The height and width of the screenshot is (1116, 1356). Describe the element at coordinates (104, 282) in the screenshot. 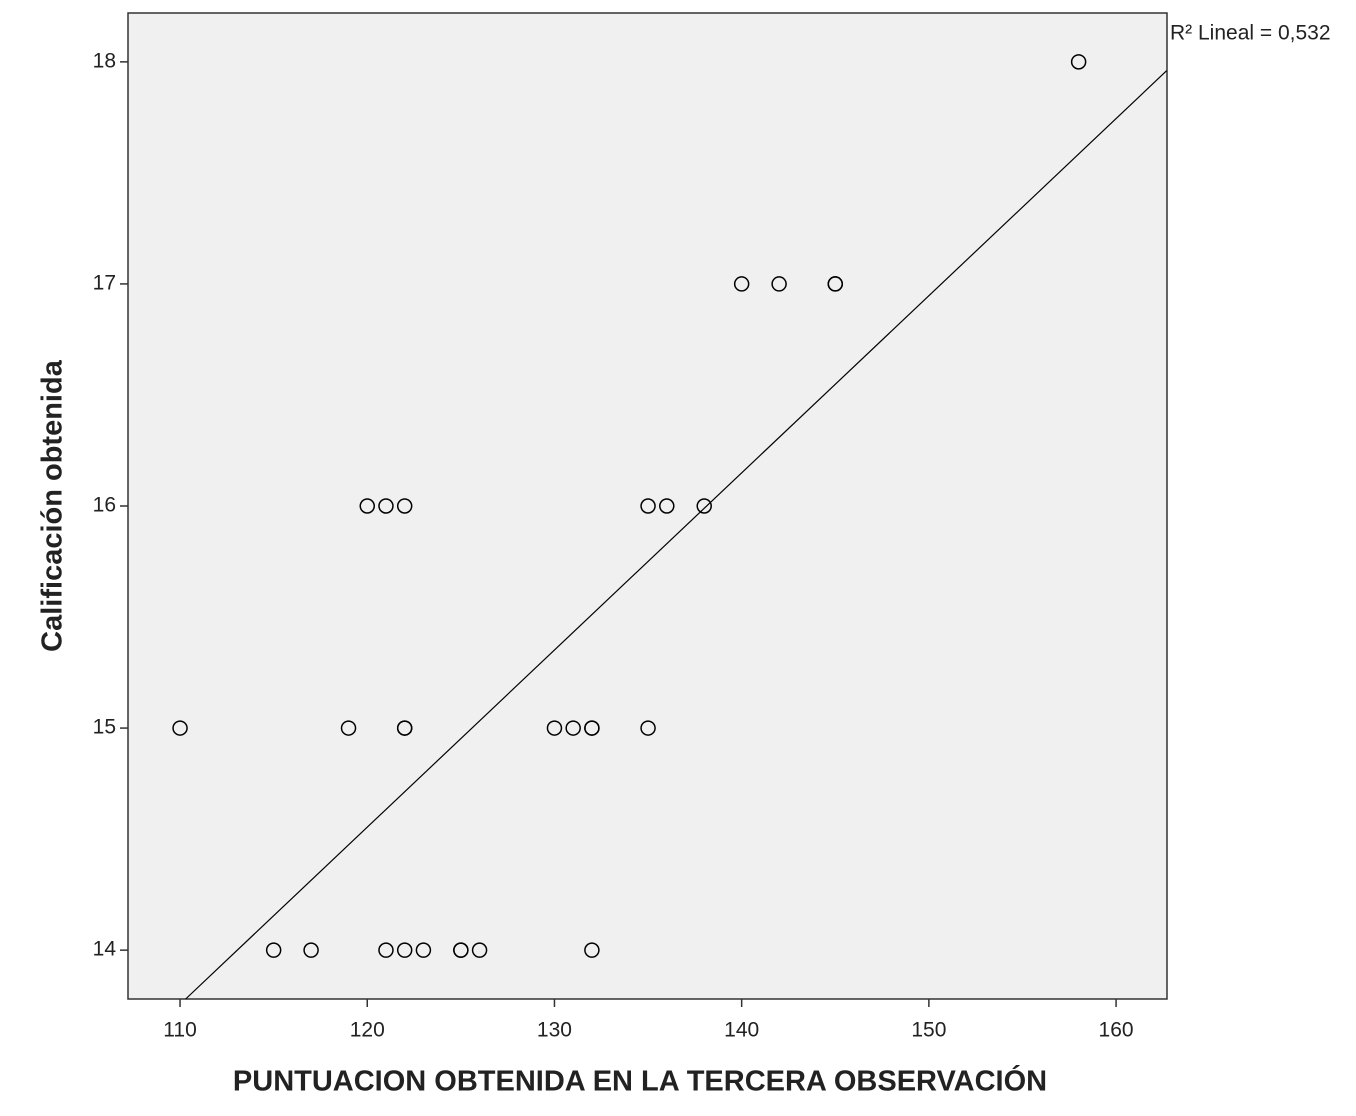

I see `y-tick-label: 17` at that location.